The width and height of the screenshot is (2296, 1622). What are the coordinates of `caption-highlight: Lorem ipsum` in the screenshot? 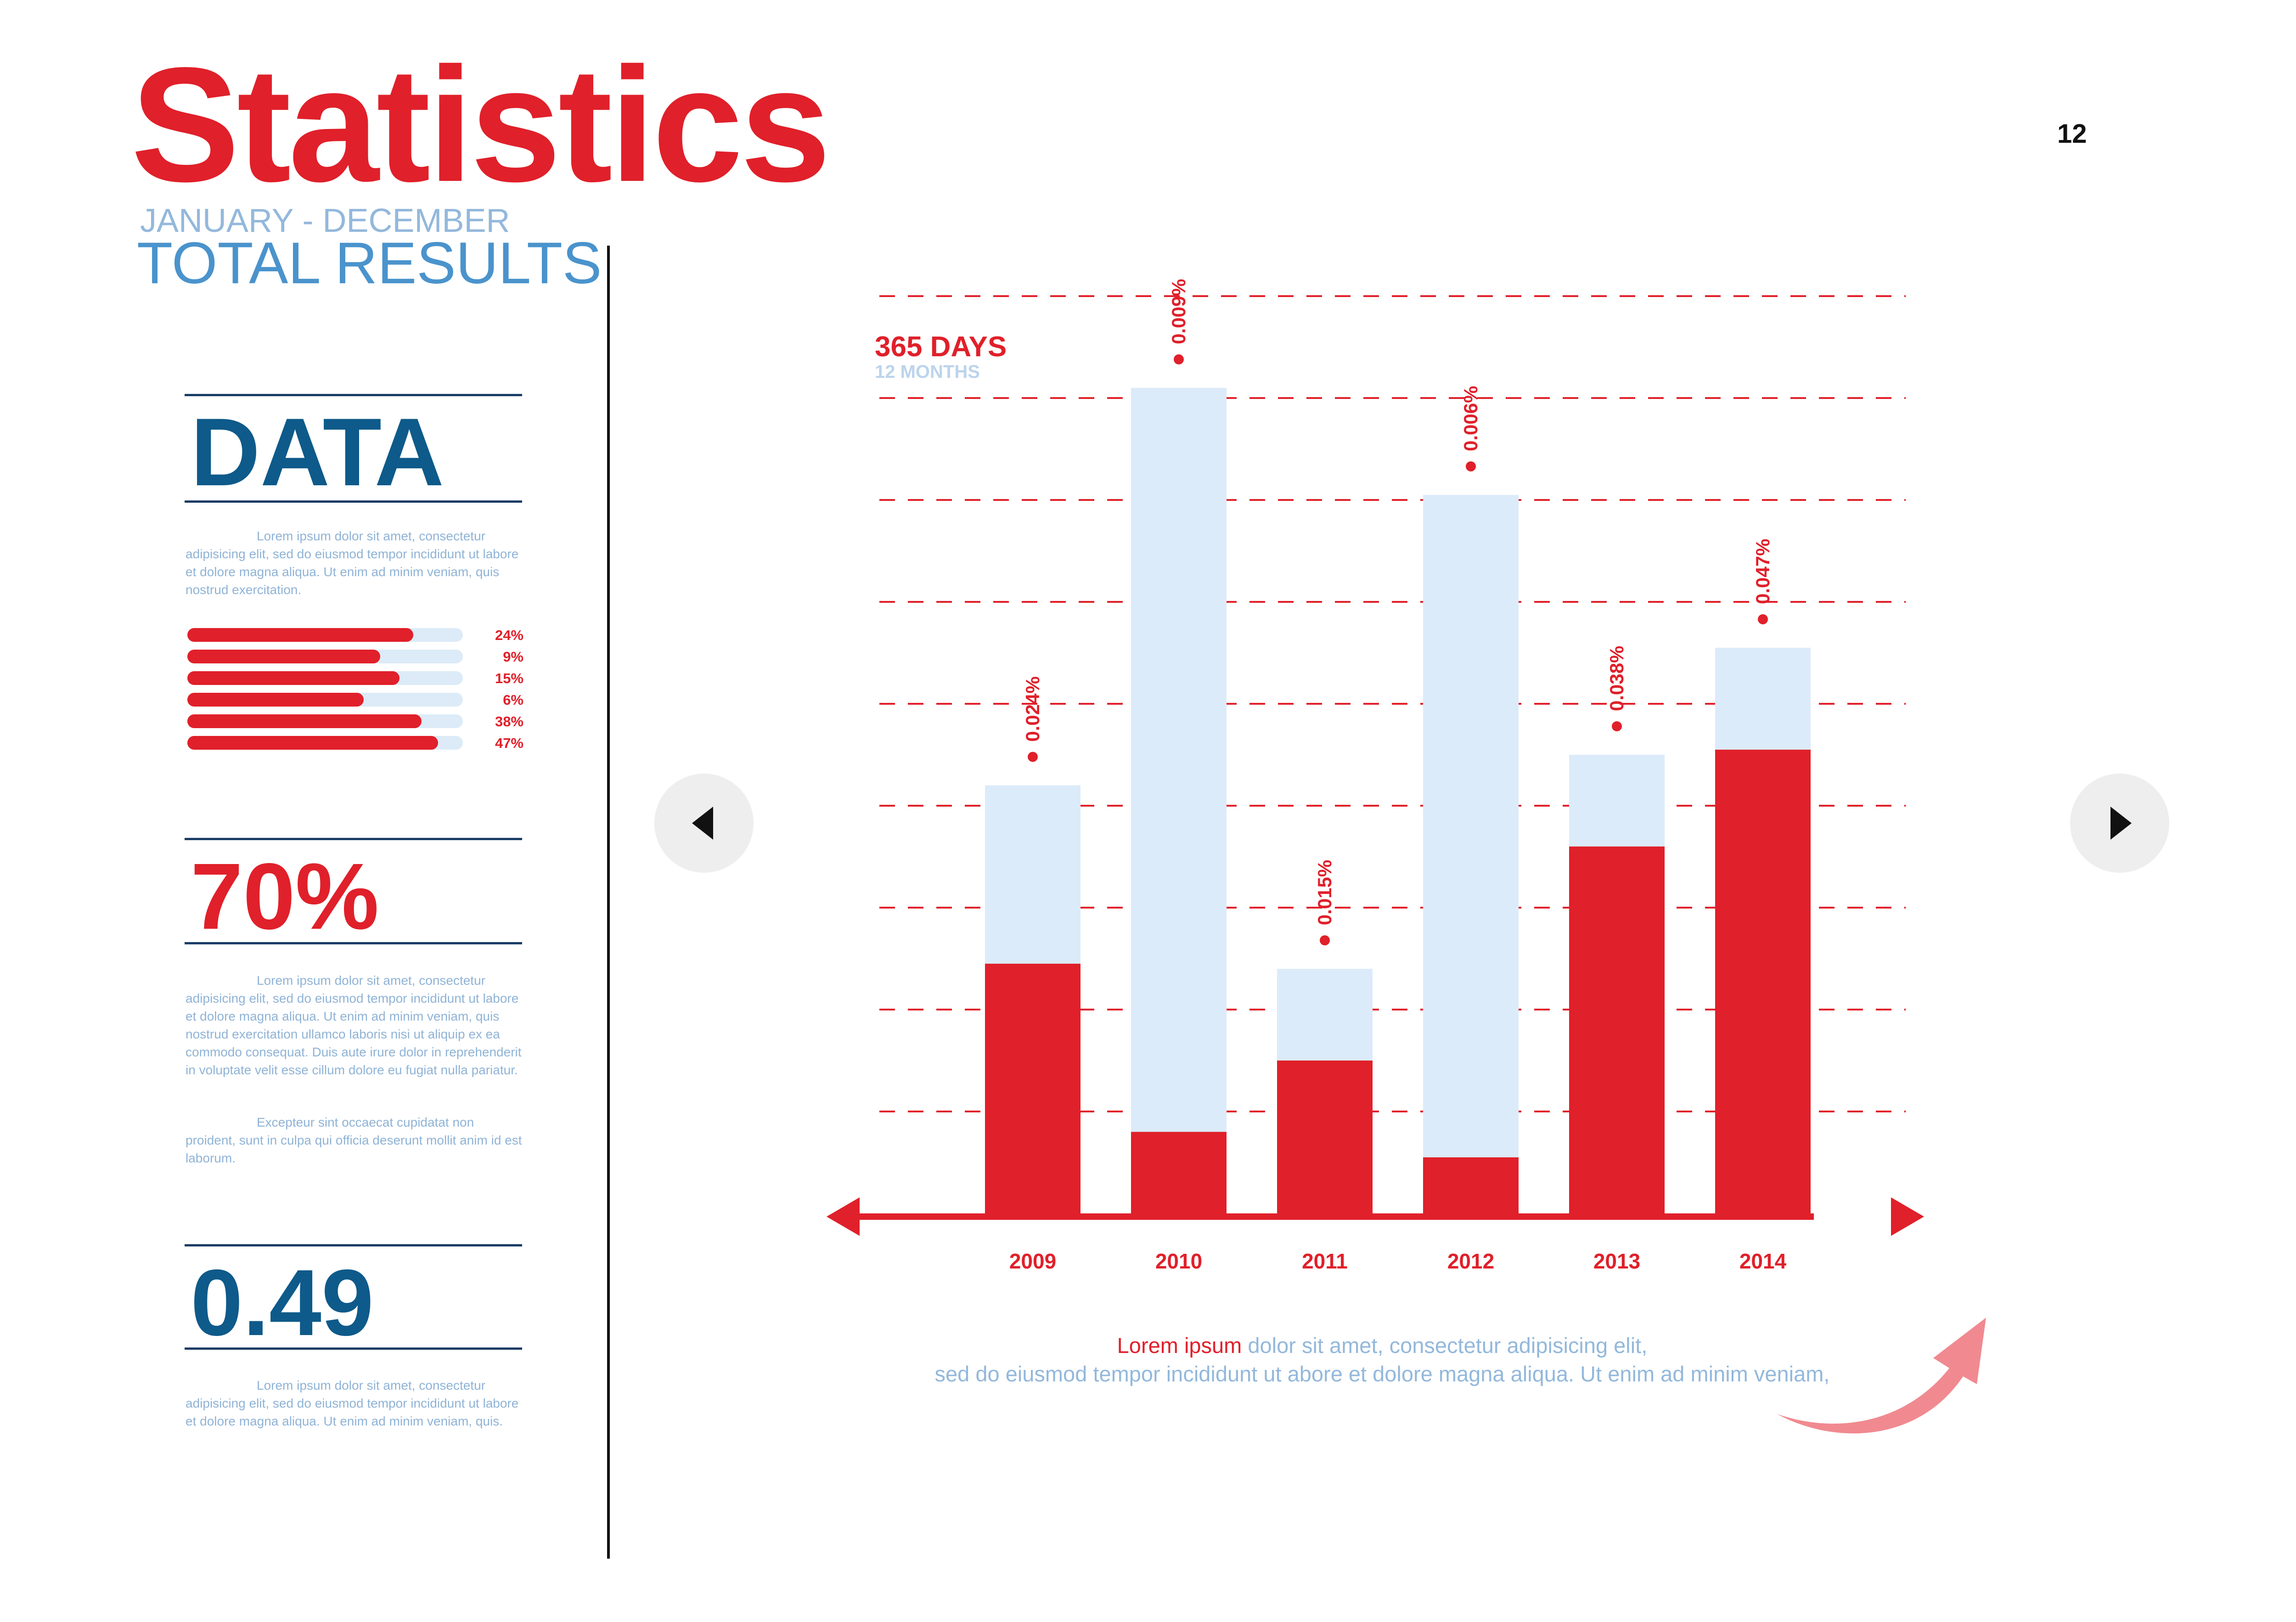 It's located at (1179, 1345).